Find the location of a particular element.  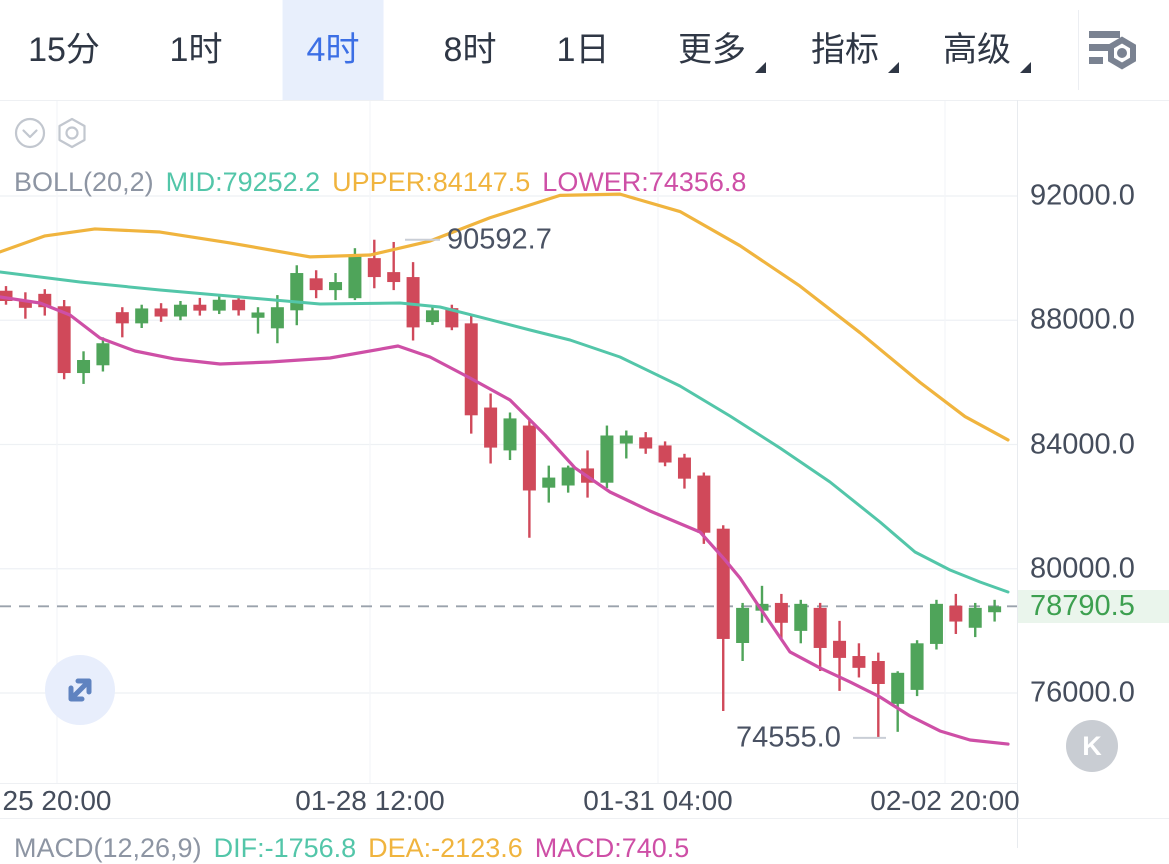

brand-k-badge: K is located at coordinates (1092, 746).